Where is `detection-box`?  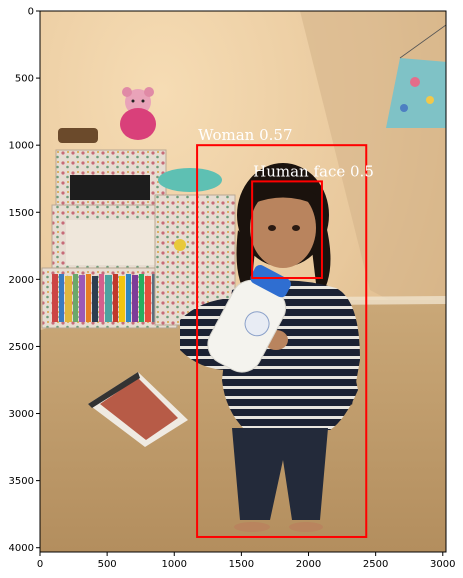
detection-box is located at coordinates (287, 230).